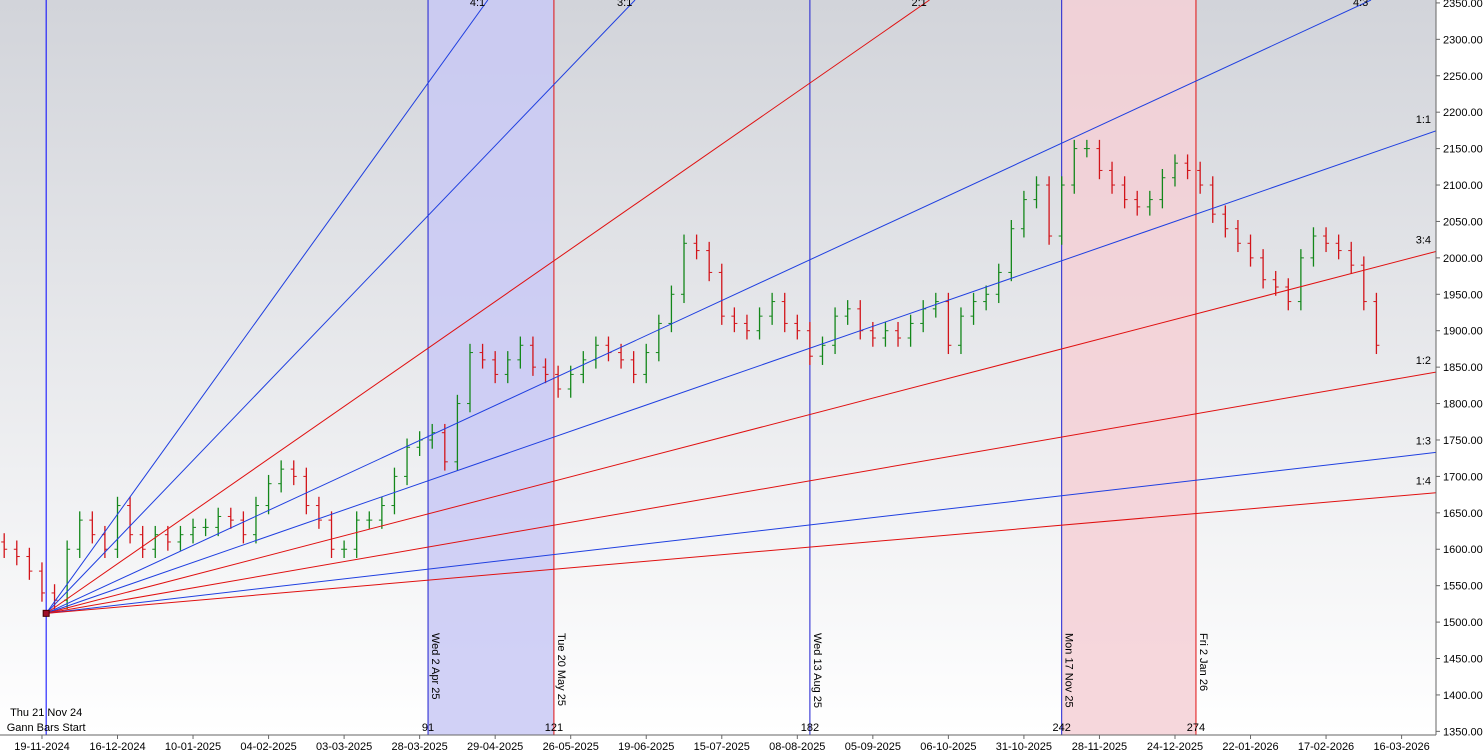 The width and height of the screenshot is (1483, 753). What do you see at coordinates (1401, 747) in the screenshot?
I see `x-tick-label: 16-03-2026` at bounding box center [1401, 747].